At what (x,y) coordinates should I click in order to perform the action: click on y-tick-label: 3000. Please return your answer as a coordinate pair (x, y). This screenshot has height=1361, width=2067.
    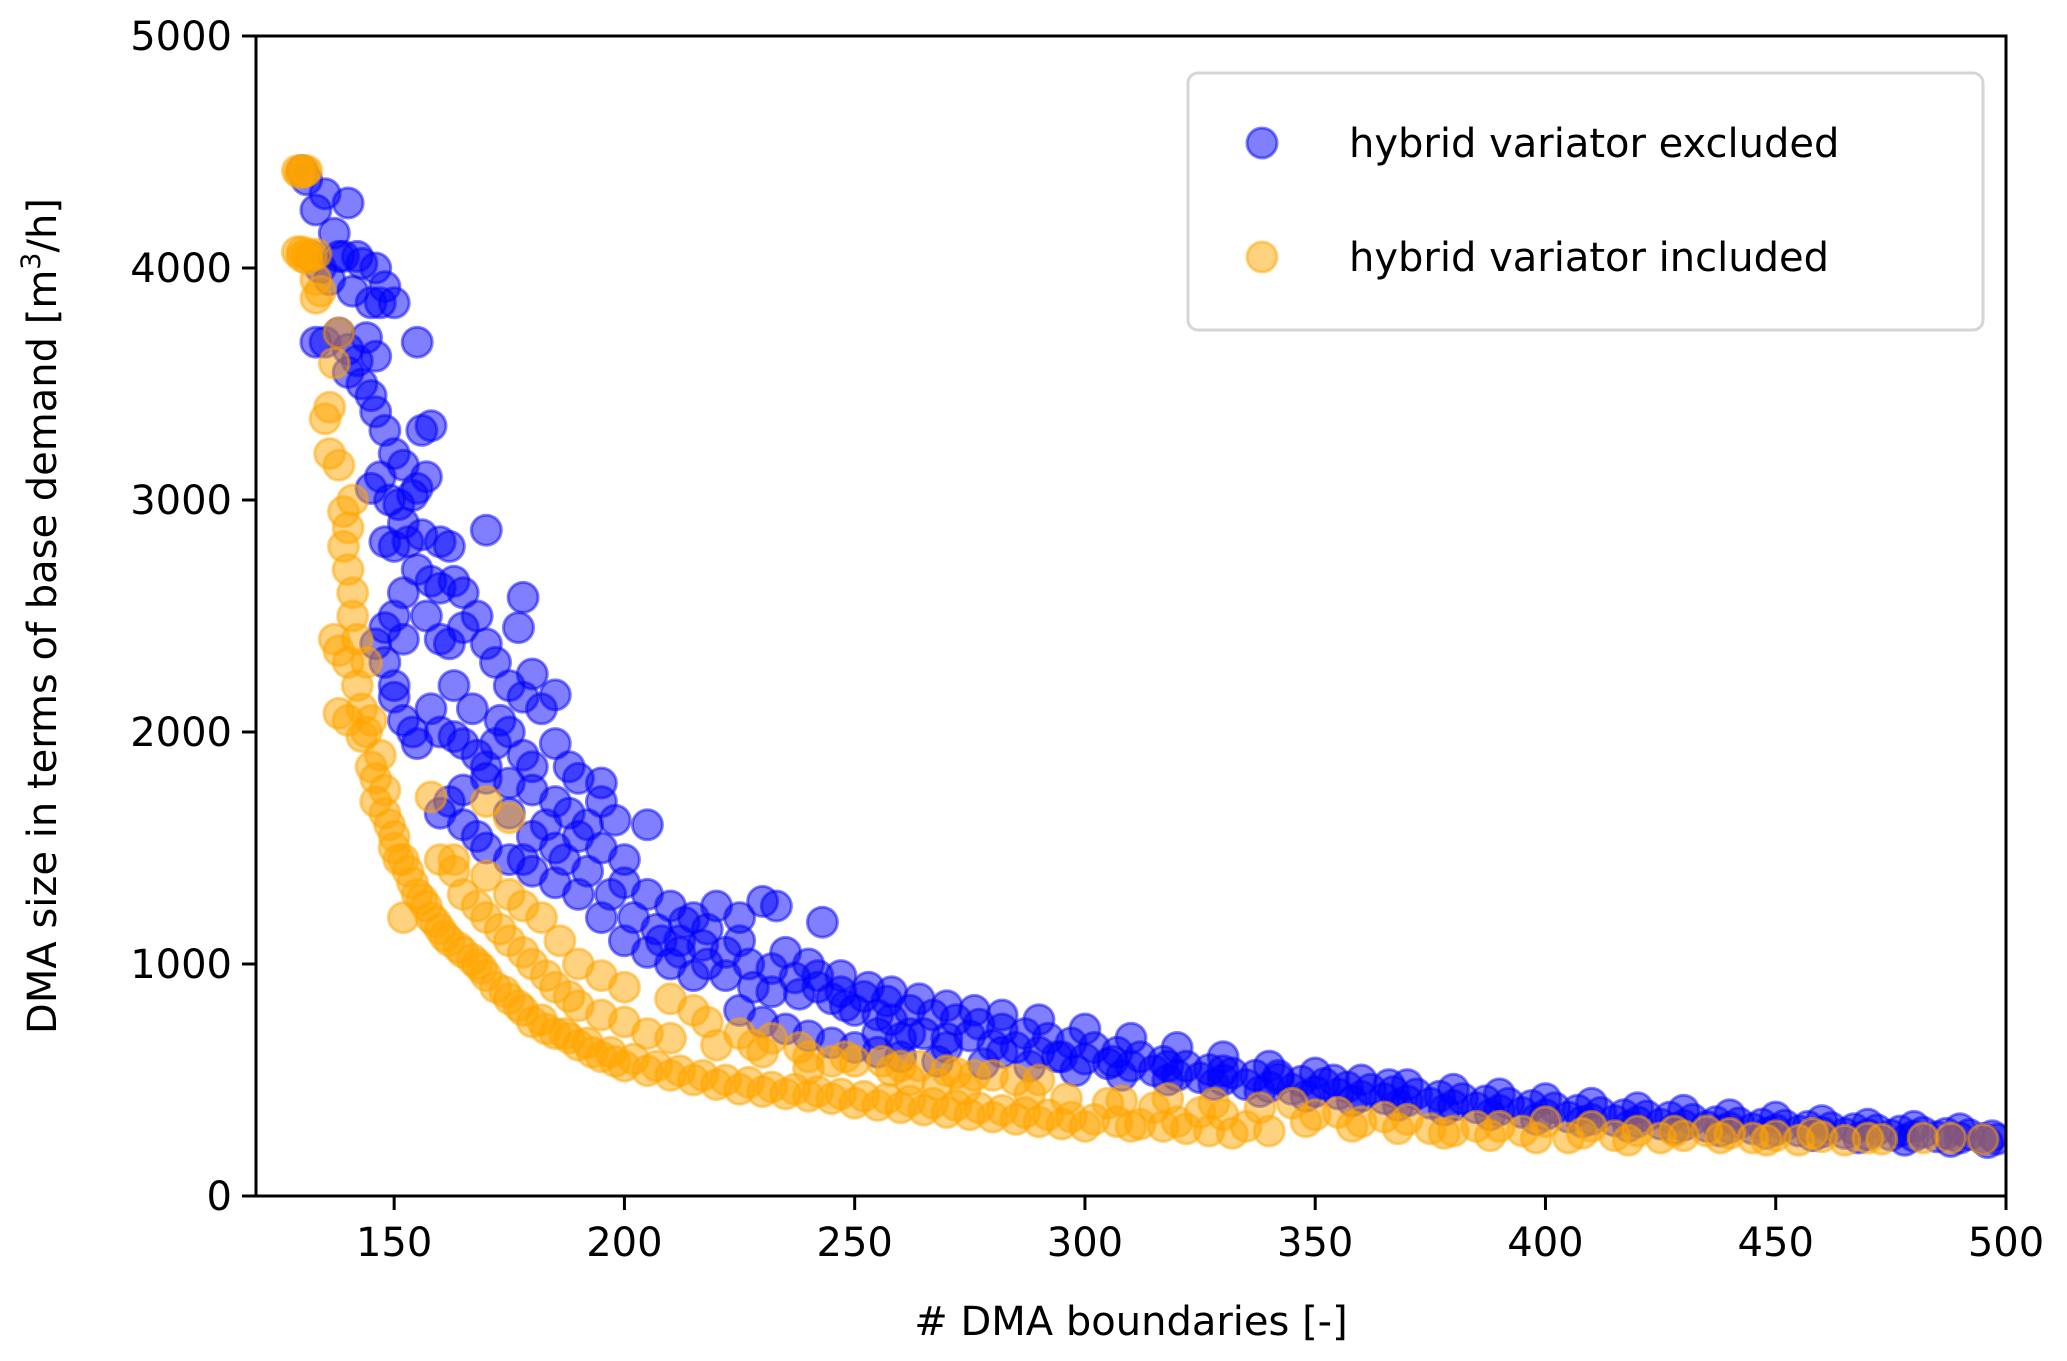
    Looking at the image, I should click on (181, 501).